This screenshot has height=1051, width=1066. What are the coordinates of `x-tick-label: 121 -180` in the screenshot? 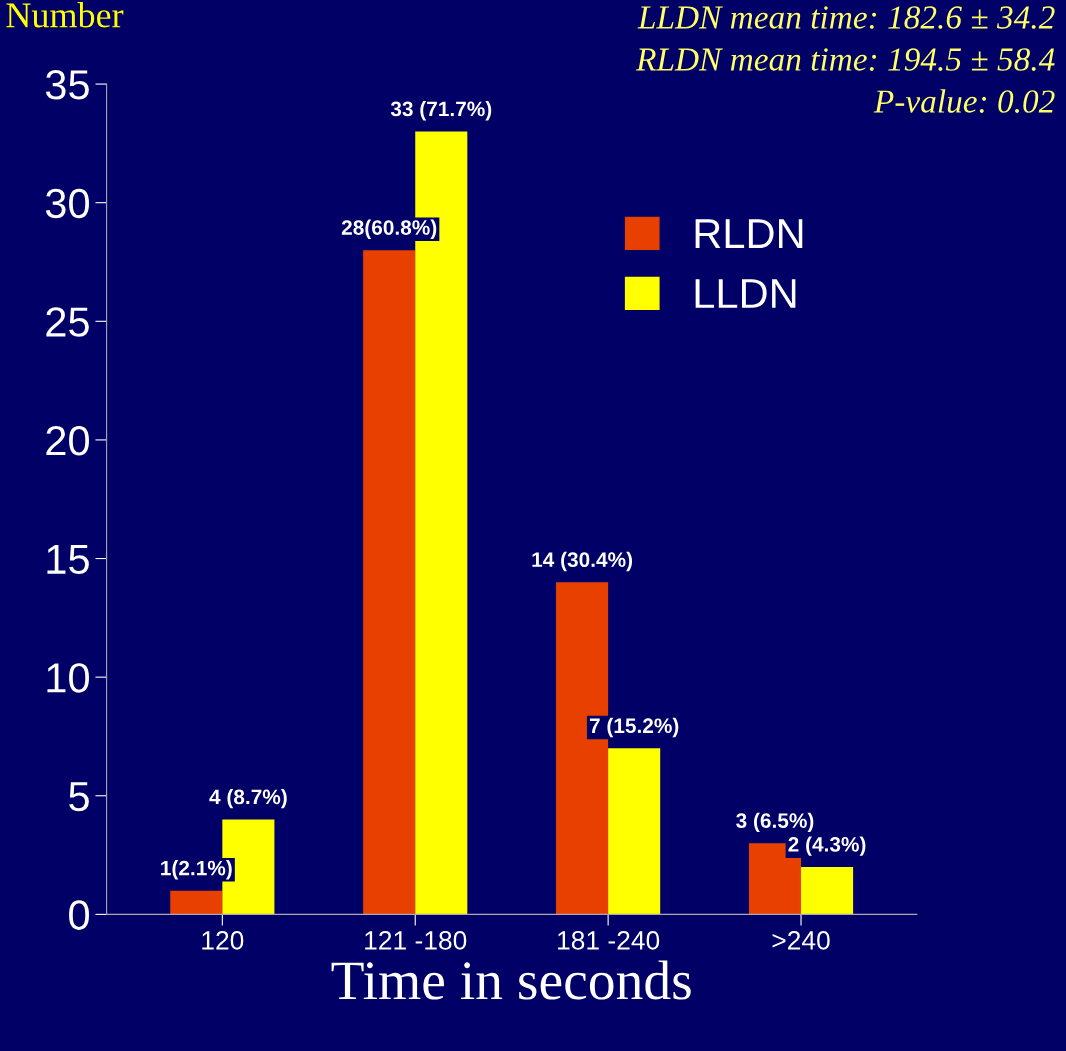 It's located at (416, 940).